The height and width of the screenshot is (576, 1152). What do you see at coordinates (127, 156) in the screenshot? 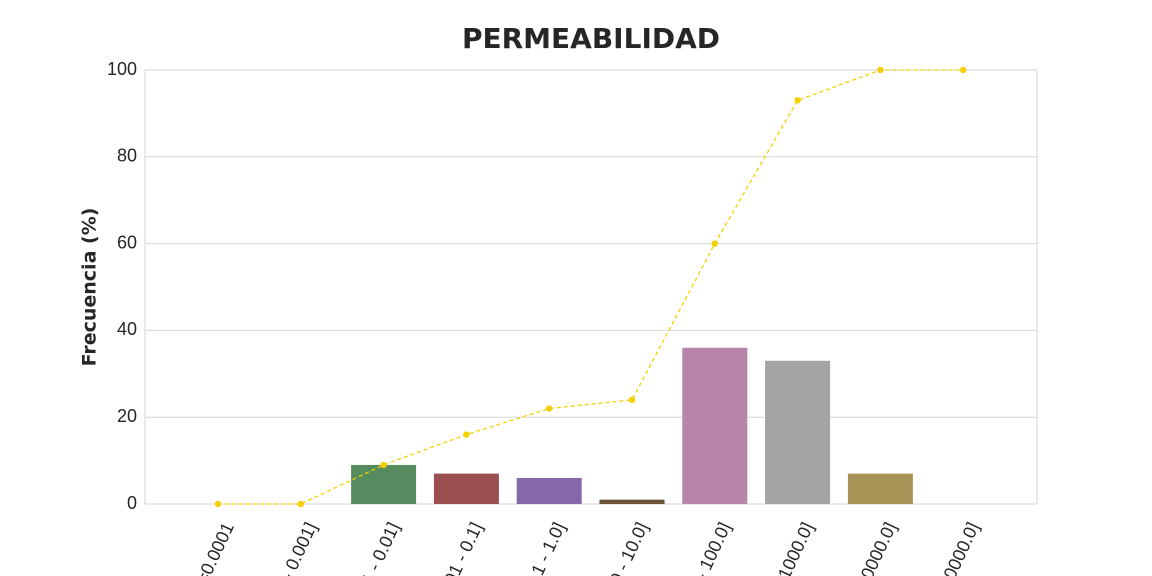
I see `y-tick-label: 80` at bounding box center [127, 156].